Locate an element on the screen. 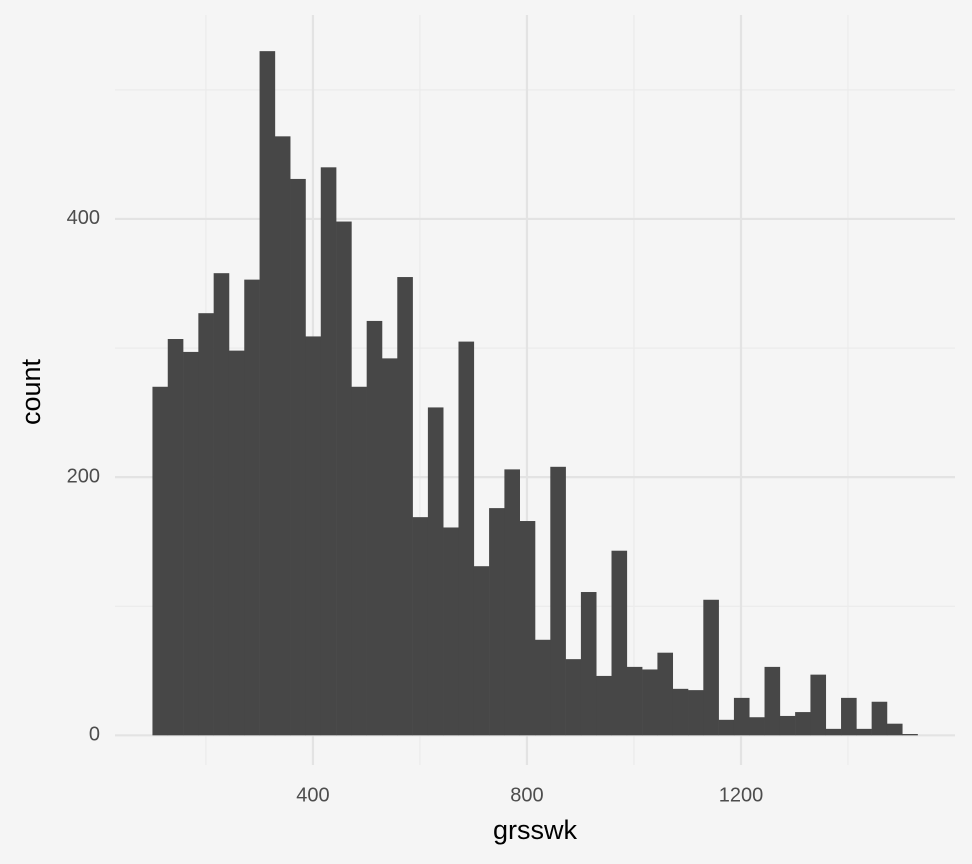 The image size is (972, 864). y-tick-label: 0 is located at coordinates (94, 735).